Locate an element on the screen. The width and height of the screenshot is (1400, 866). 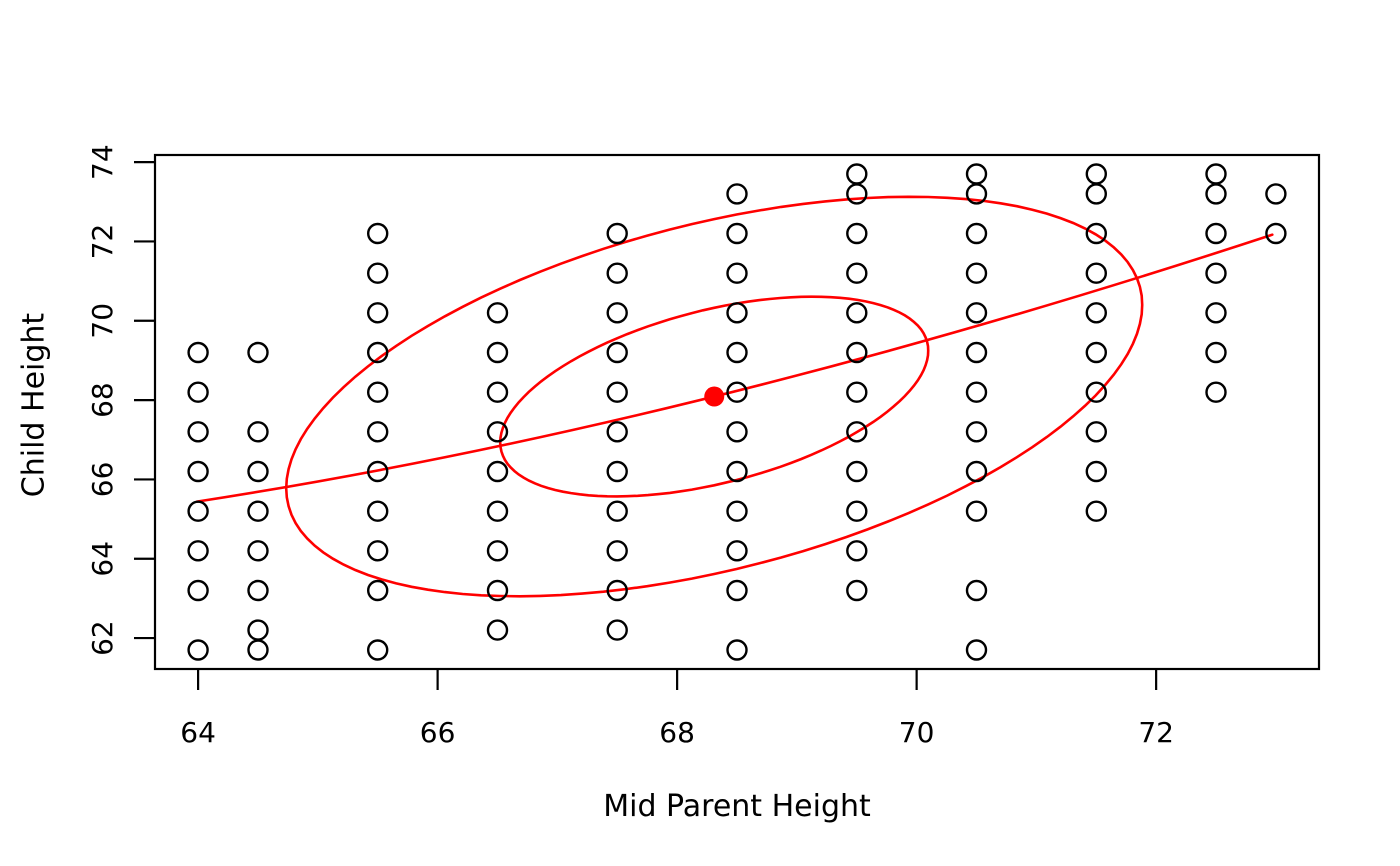
y-tick-label: 72 is located at coordinates (102, 242).